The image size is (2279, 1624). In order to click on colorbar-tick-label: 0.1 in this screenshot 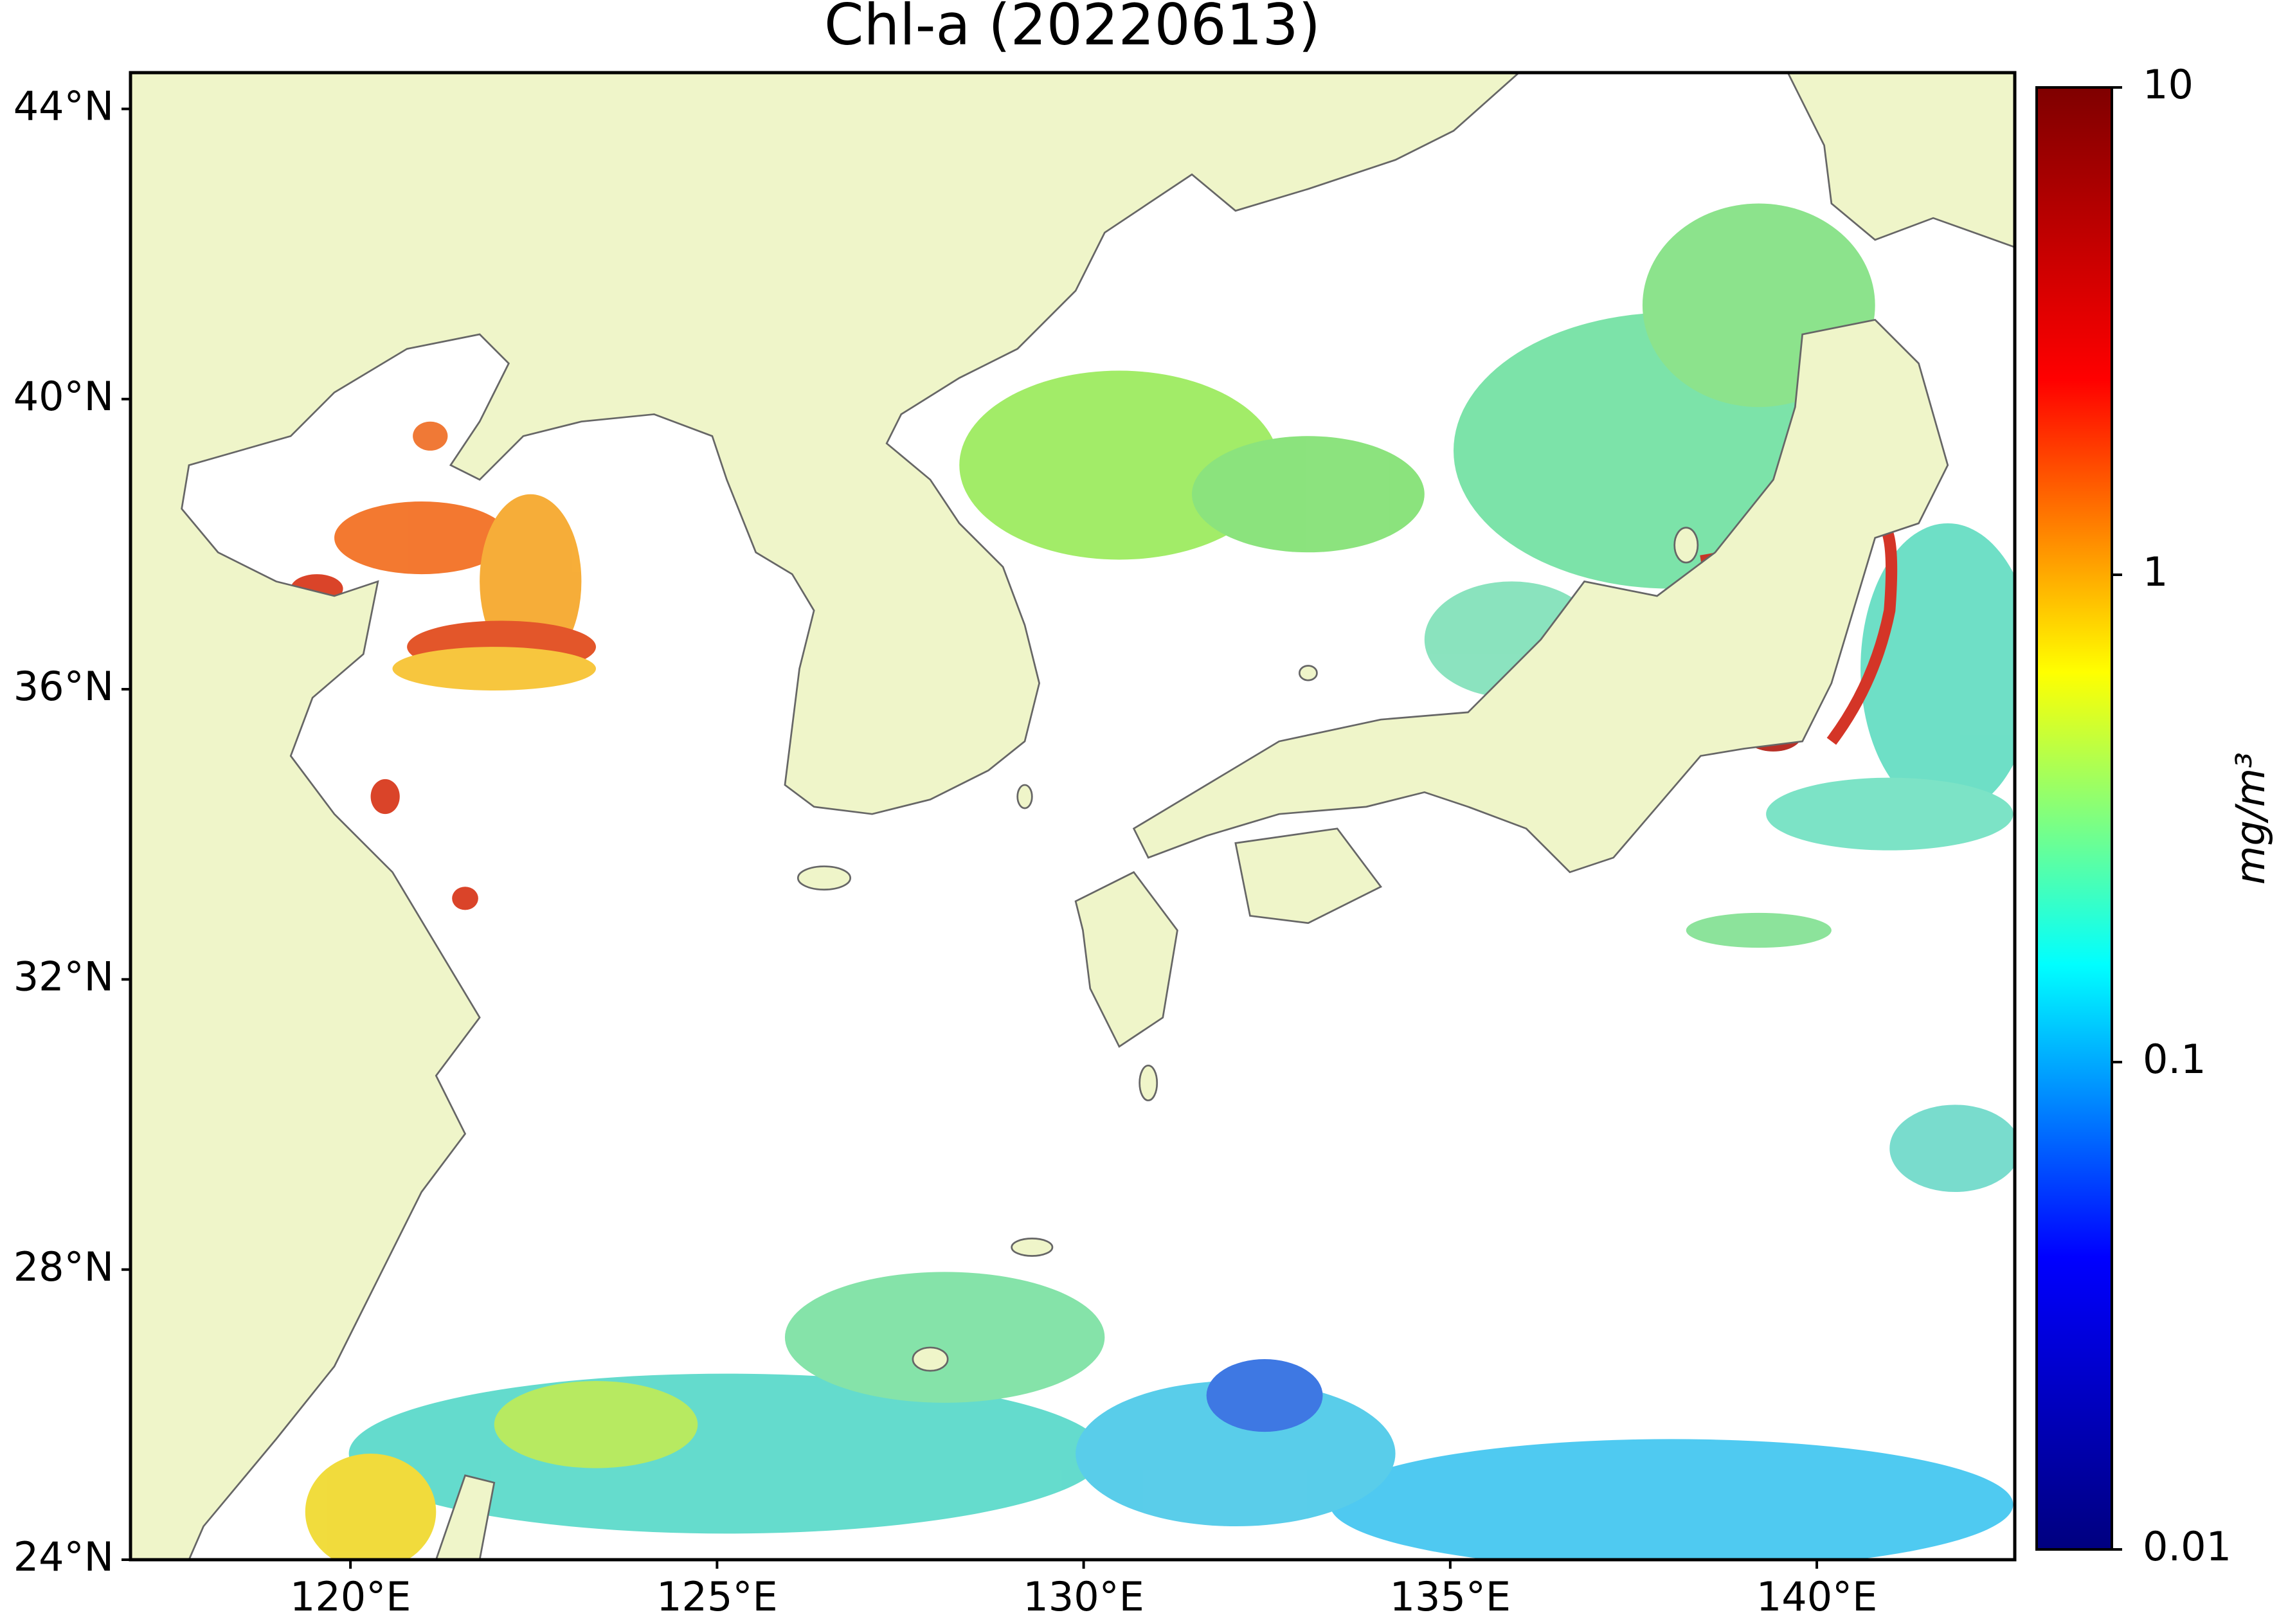, I will do `click(2174, 1059)`.